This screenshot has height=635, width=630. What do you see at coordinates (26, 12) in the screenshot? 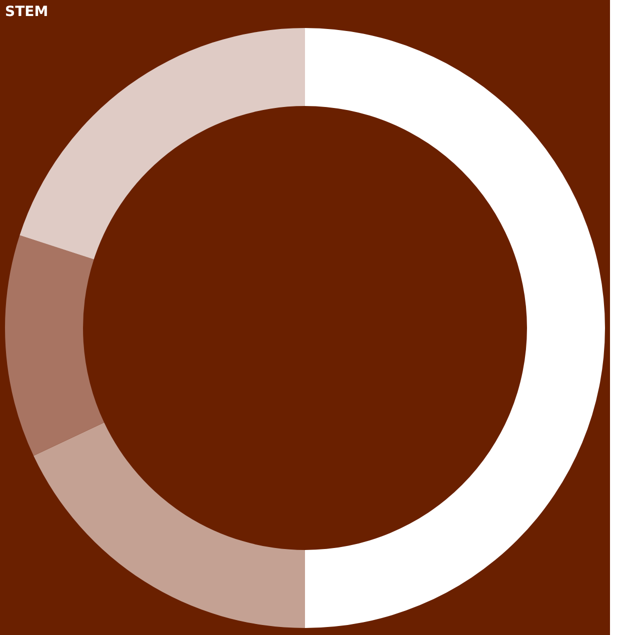
I see `chart-title: STEM` at bounding box center [26, 12].